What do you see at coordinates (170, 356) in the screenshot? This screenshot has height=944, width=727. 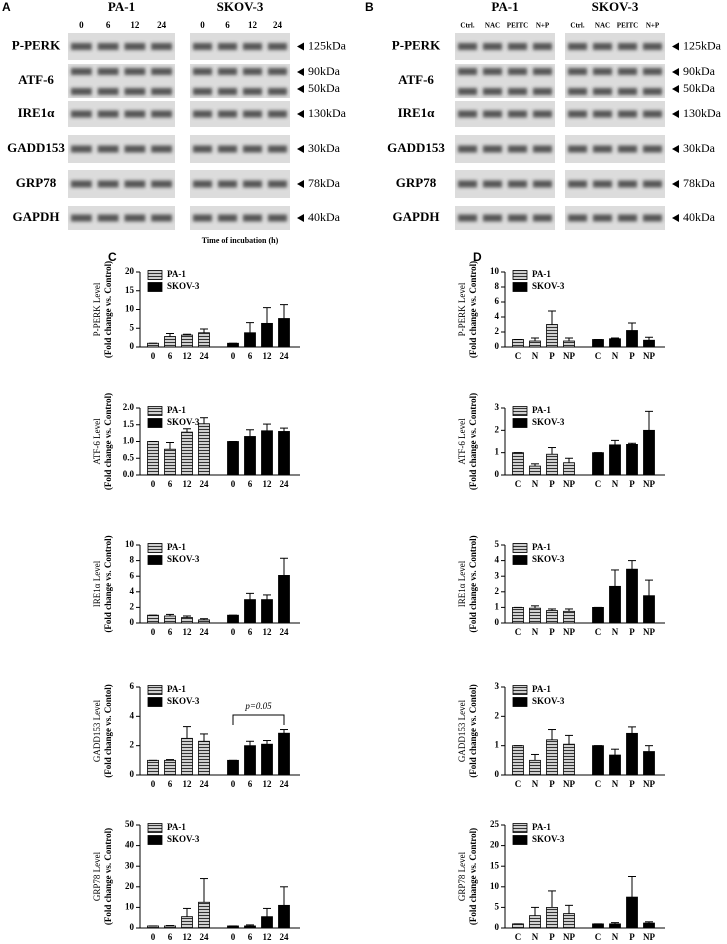 I see `x-tick-label: 6` at bounding box center [170, 356].